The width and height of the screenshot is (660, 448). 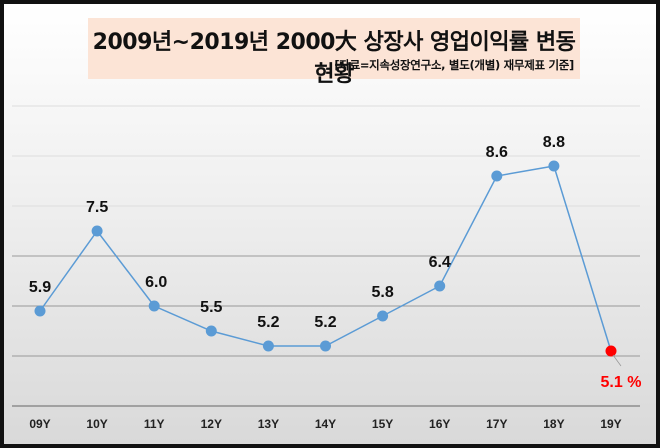 What do you see at coordinates (439, 424) in the screenshot?
I see `x-tick-label: 16Y` at bounding box center [439, 424].